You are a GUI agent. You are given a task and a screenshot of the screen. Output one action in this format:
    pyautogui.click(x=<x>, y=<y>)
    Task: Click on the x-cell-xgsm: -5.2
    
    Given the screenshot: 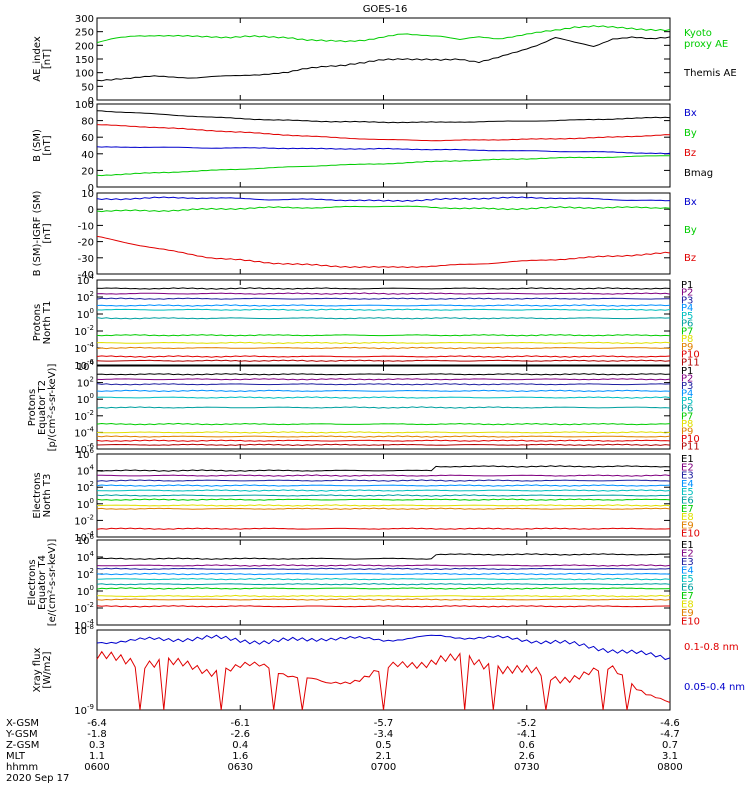 What is the action you would take?
    pyautogui.click(x=527, y=723)
    